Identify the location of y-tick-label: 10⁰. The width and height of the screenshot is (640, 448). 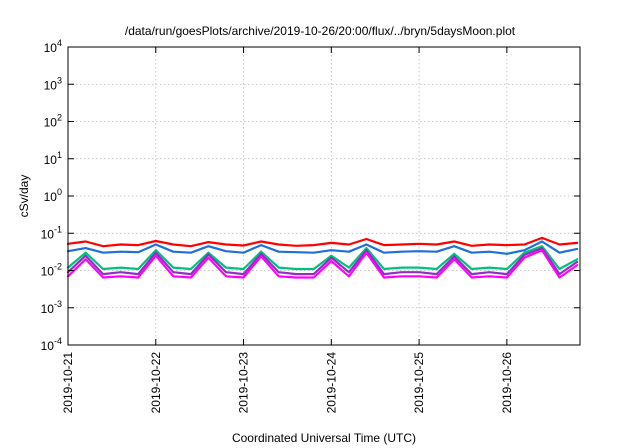
(53, 195).